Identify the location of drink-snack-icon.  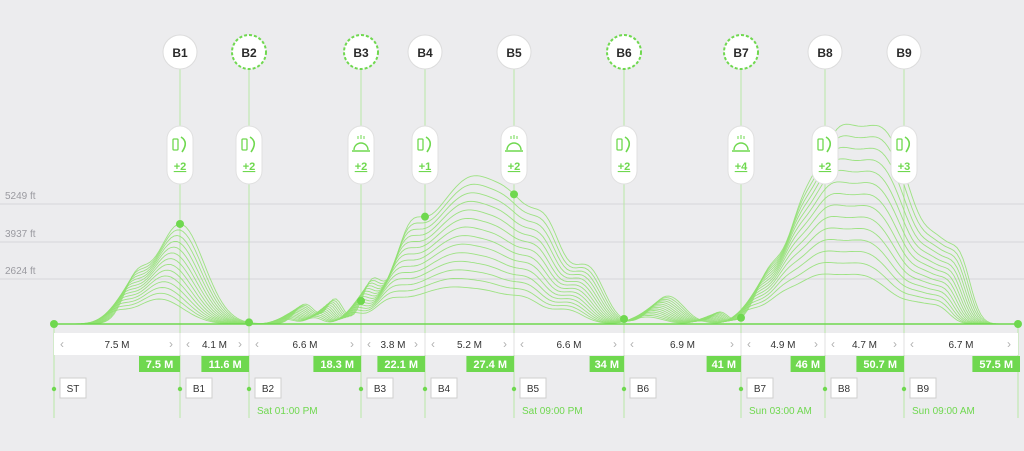
(623, 144).